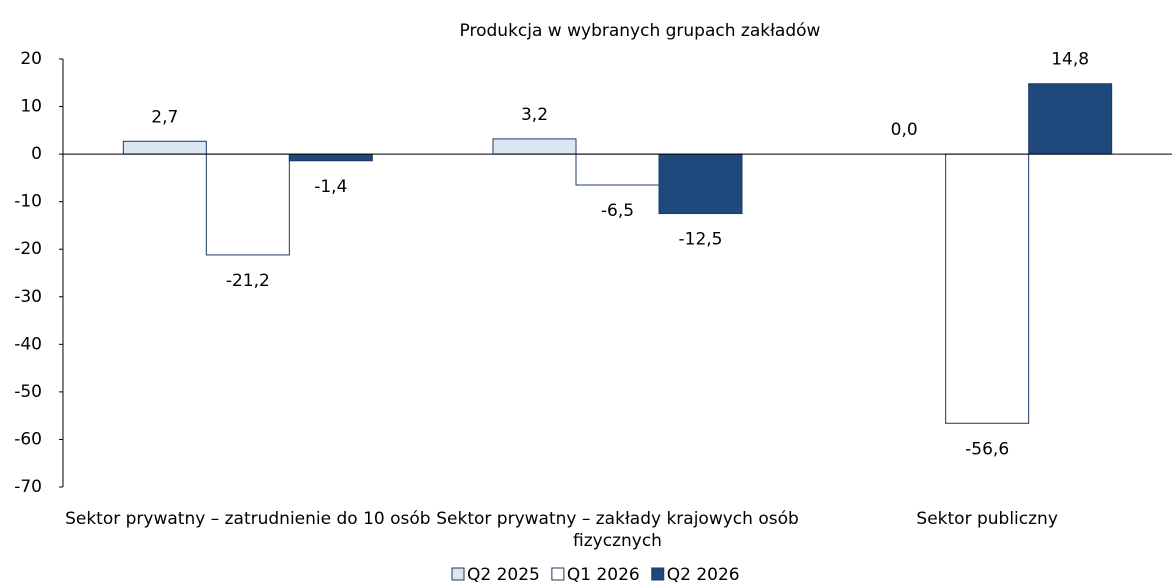 This screenshot has height=585, width=1172. I want to click on value-label: 0,0, so click(904, 130).